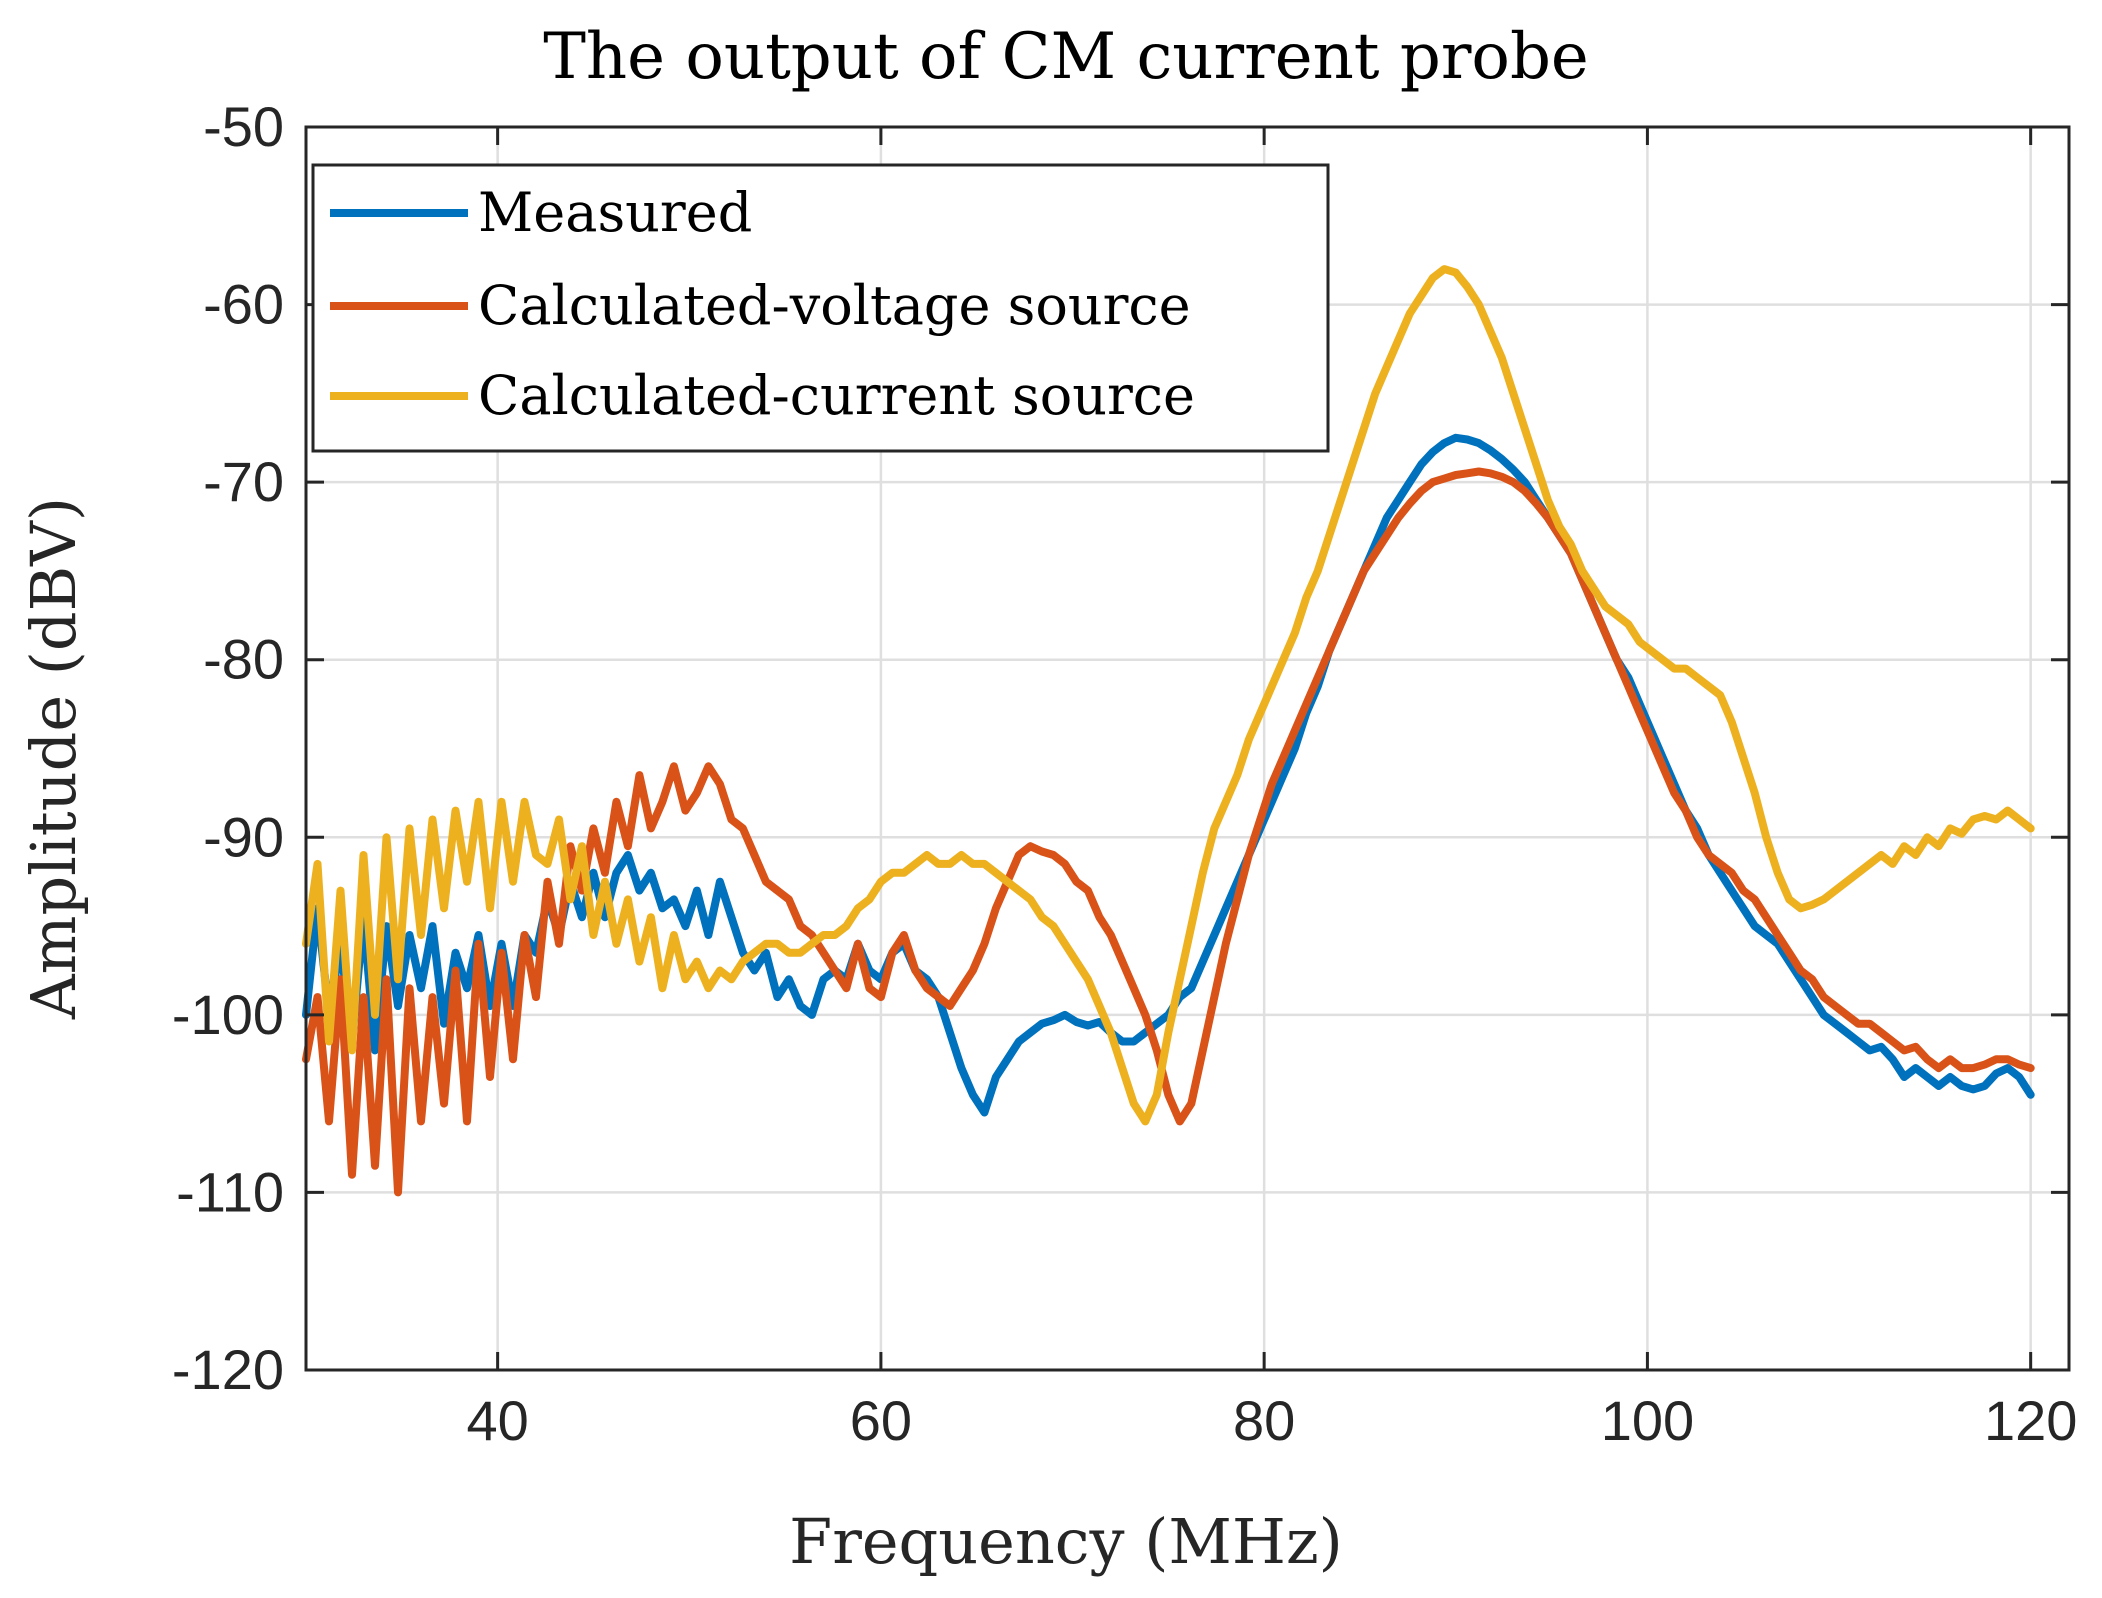  I want to click on x-tick-label: 80, so click(1264, 1420).